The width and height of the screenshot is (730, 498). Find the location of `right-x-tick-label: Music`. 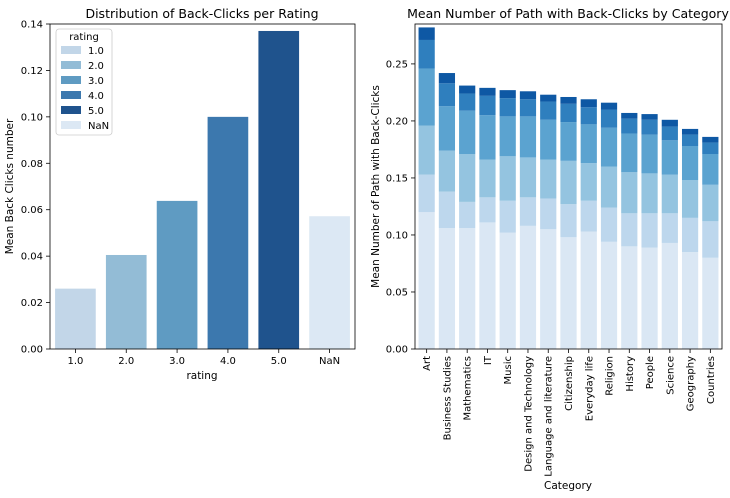

right-x-tick-label: Music is located at coordinates (508, 370).